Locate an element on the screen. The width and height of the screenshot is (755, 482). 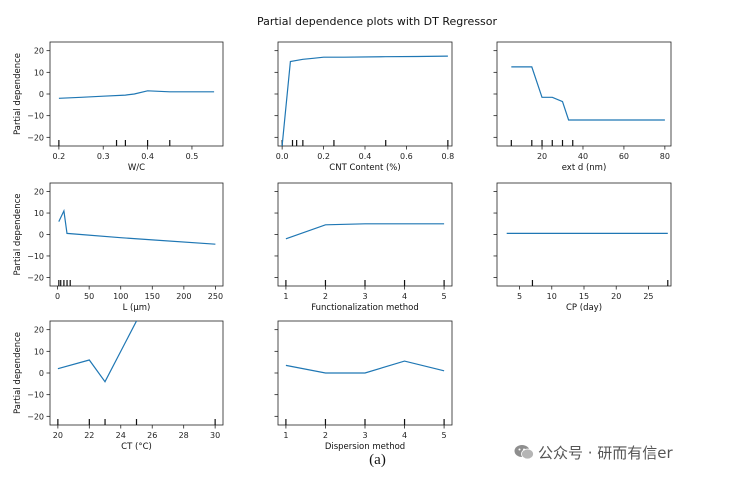
x-axis-label: CP (day) is located at coordinates (584, 308).